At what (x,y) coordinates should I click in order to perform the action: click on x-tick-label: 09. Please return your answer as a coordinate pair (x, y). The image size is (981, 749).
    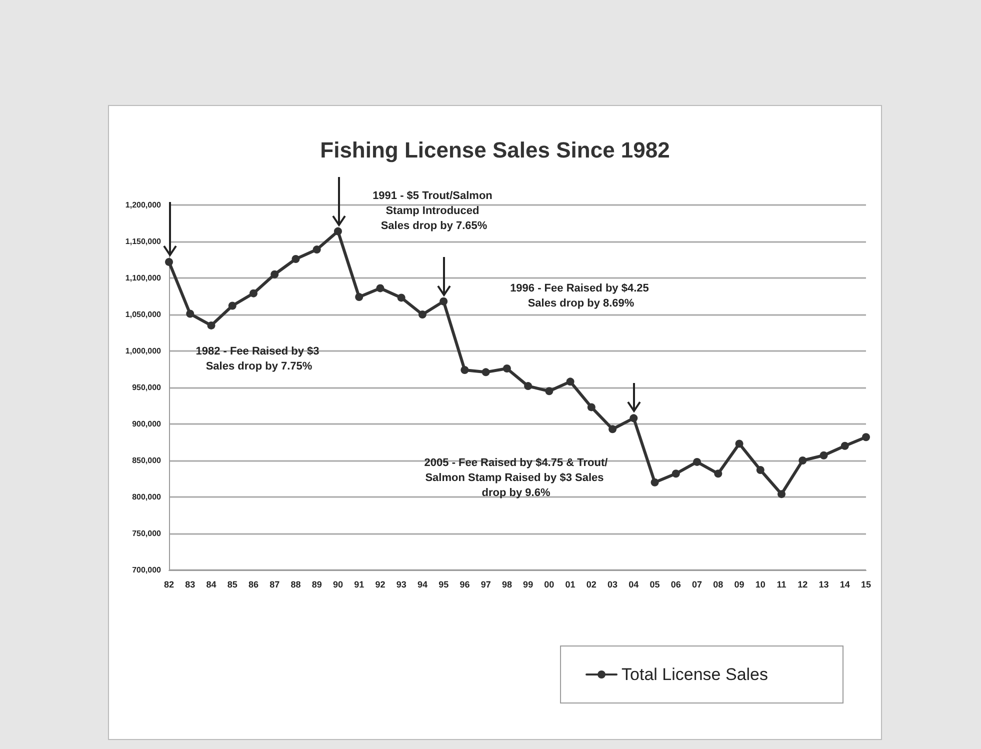
    Looking at the image, I should click on (739, 585).